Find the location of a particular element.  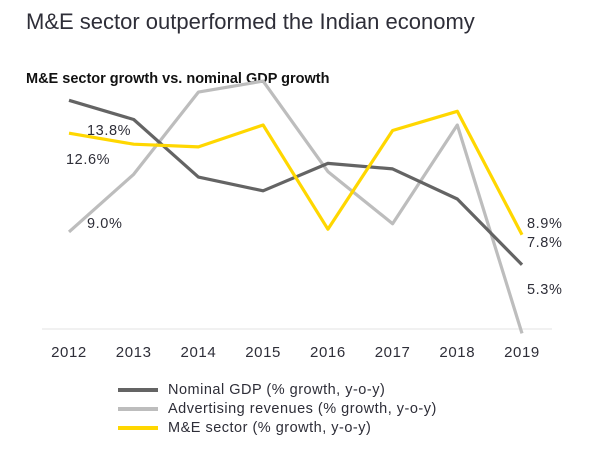

legend-swatch-me-sector is located at coordinates (138, 427).